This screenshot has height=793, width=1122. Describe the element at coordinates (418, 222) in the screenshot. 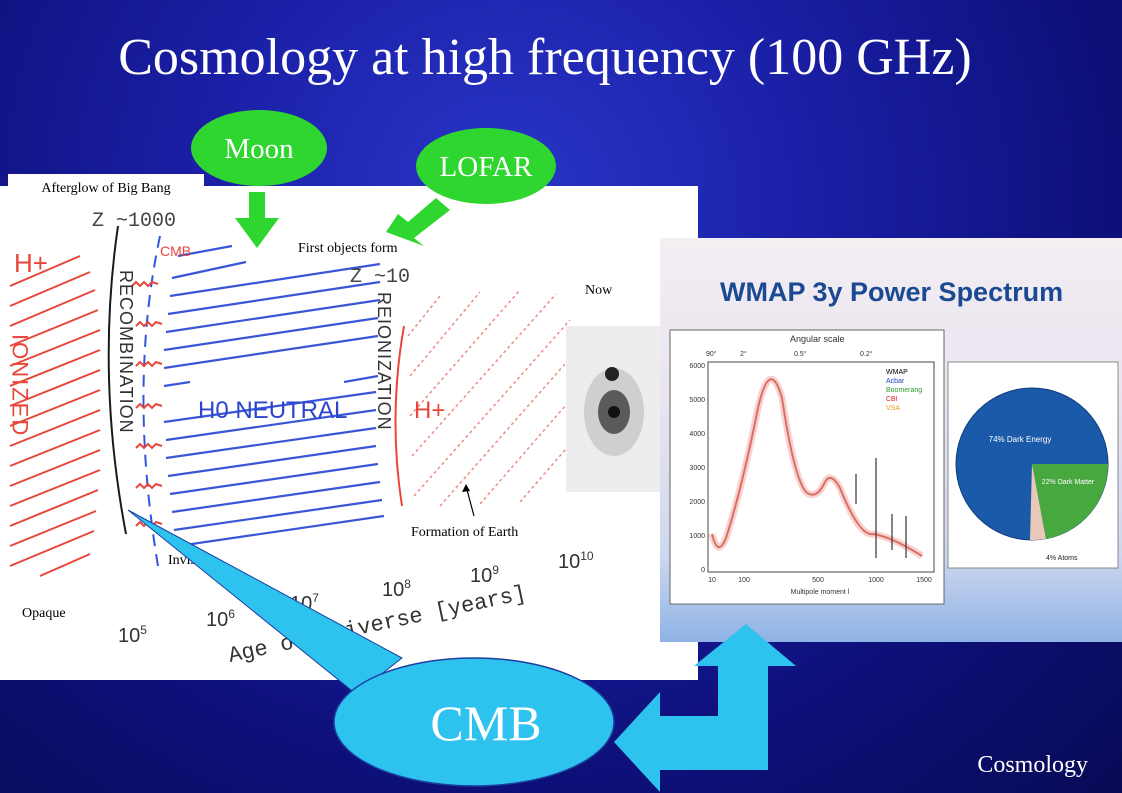

I see `lofar-arrow` at that location.